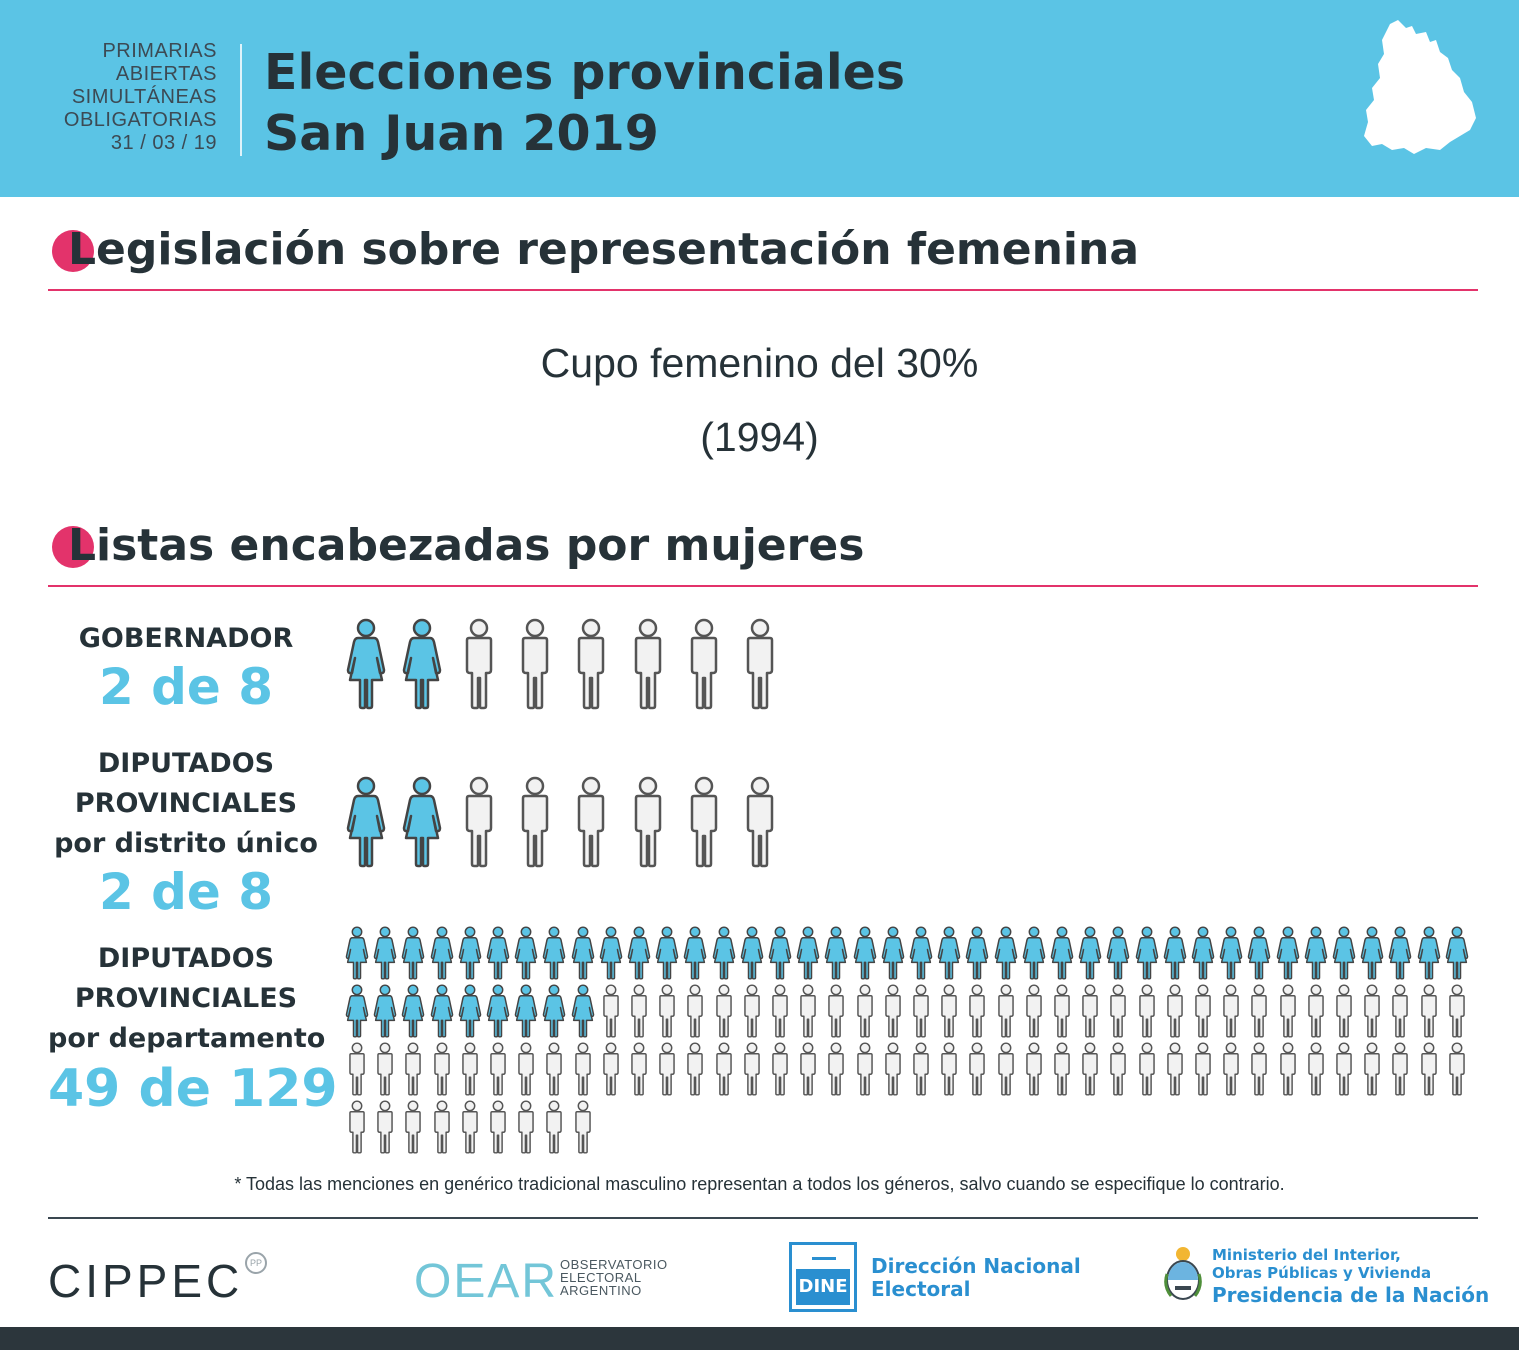 Image resolution: width=1519 pixels, height=1350 pixels. What do you see at coordinates (163, 143) in the screenshot?
I see `paso-date: 31 / 03 / 19` at bounding box center [163, 143].